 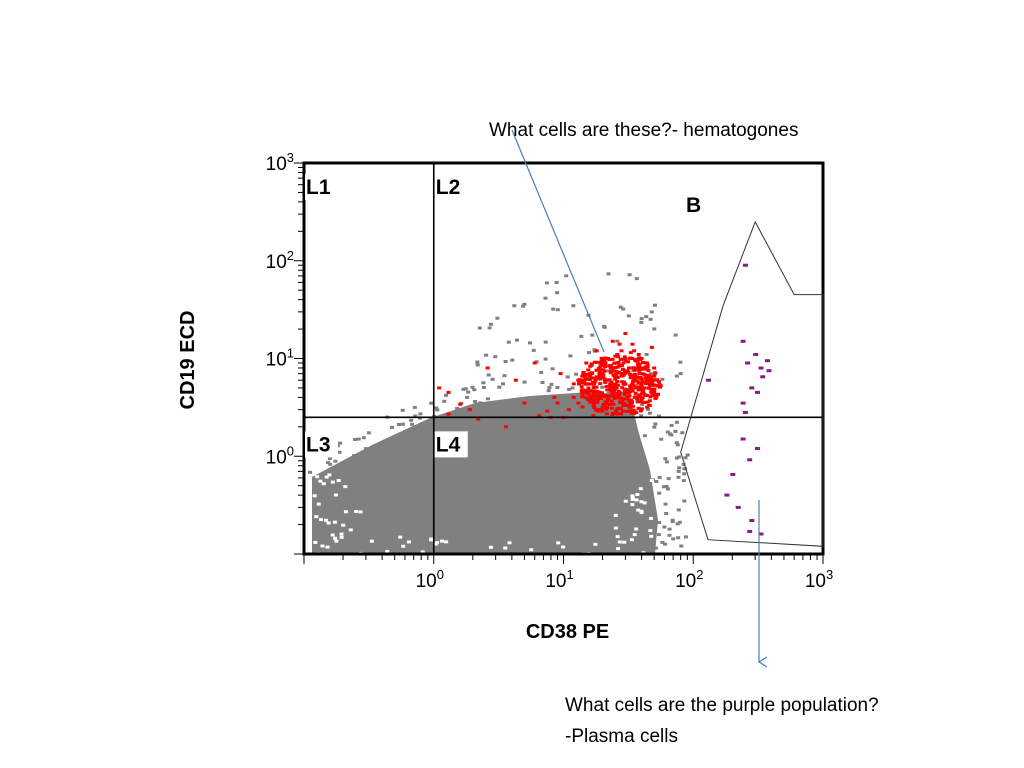 What do you see at coordinates (280, 455) in the screenshot?
I see `y-tick-label: 100` at bounding box center [280, 455].